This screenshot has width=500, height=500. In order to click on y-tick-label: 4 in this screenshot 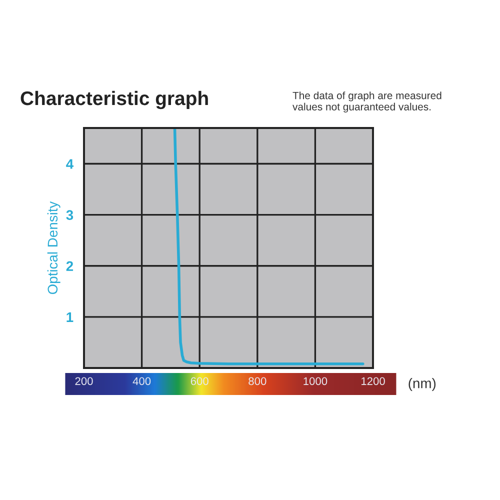, I will do `click(70, 164)`.